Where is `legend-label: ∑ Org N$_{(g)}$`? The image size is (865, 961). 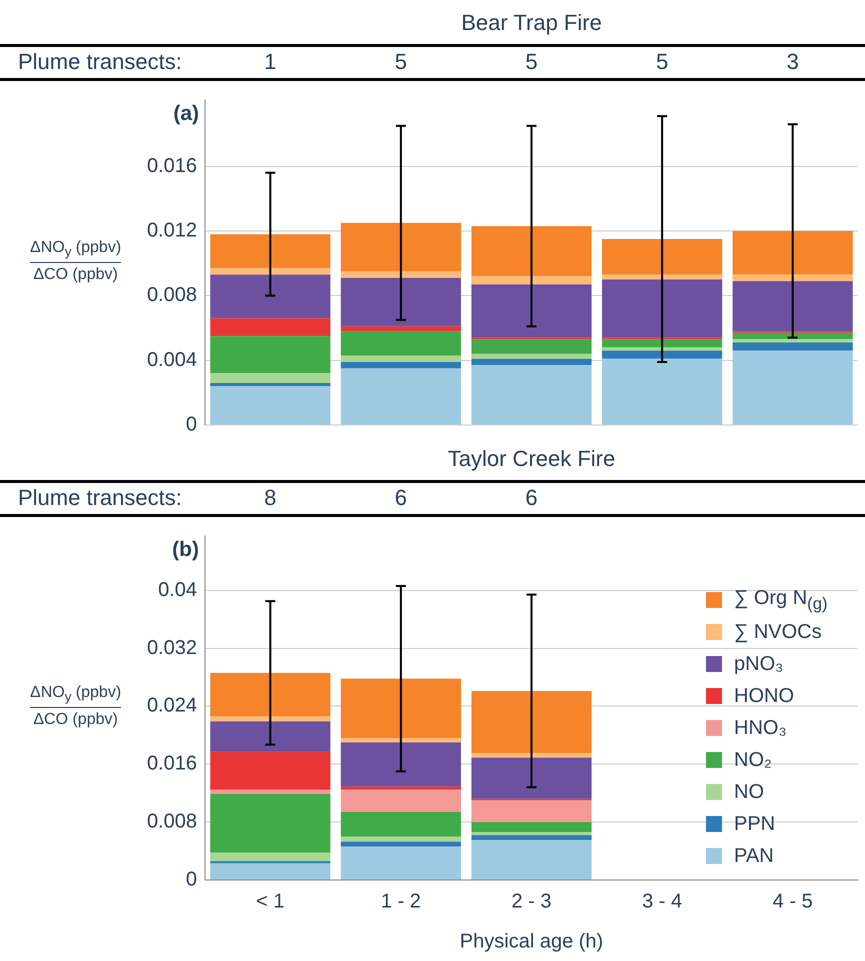 legend-label: ∑ Org N$_{(g)}$ is located at coordinates (781, 600).